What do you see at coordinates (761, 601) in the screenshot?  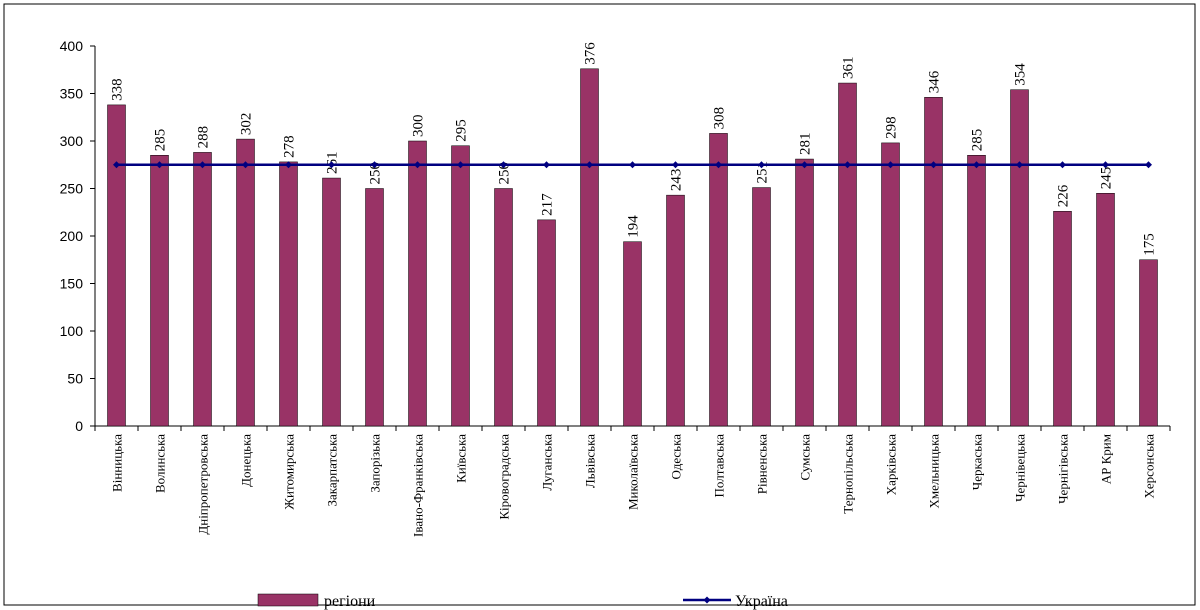 I see `legend-label: Україна` at bounding box center [761, 601].